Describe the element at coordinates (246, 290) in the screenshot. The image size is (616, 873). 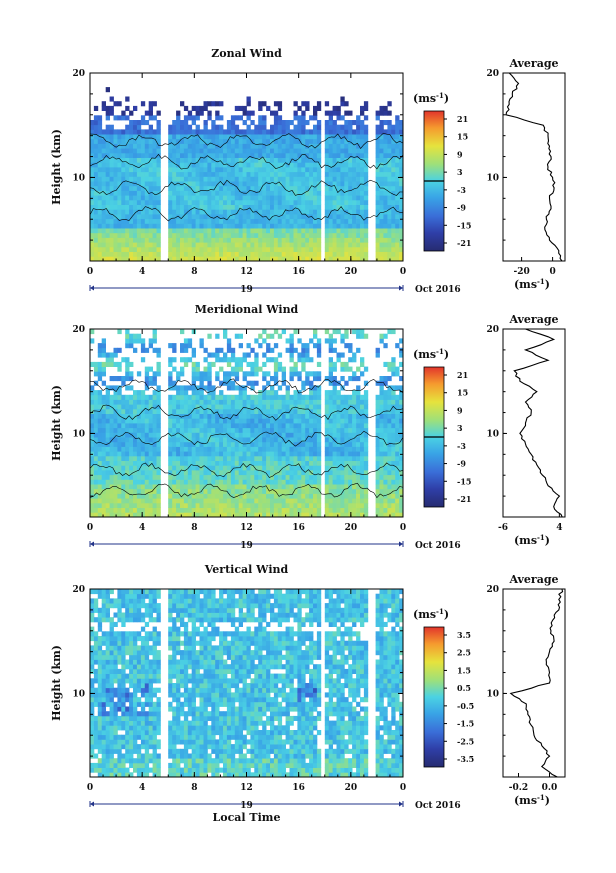
I see `date-label: 19` at that location.